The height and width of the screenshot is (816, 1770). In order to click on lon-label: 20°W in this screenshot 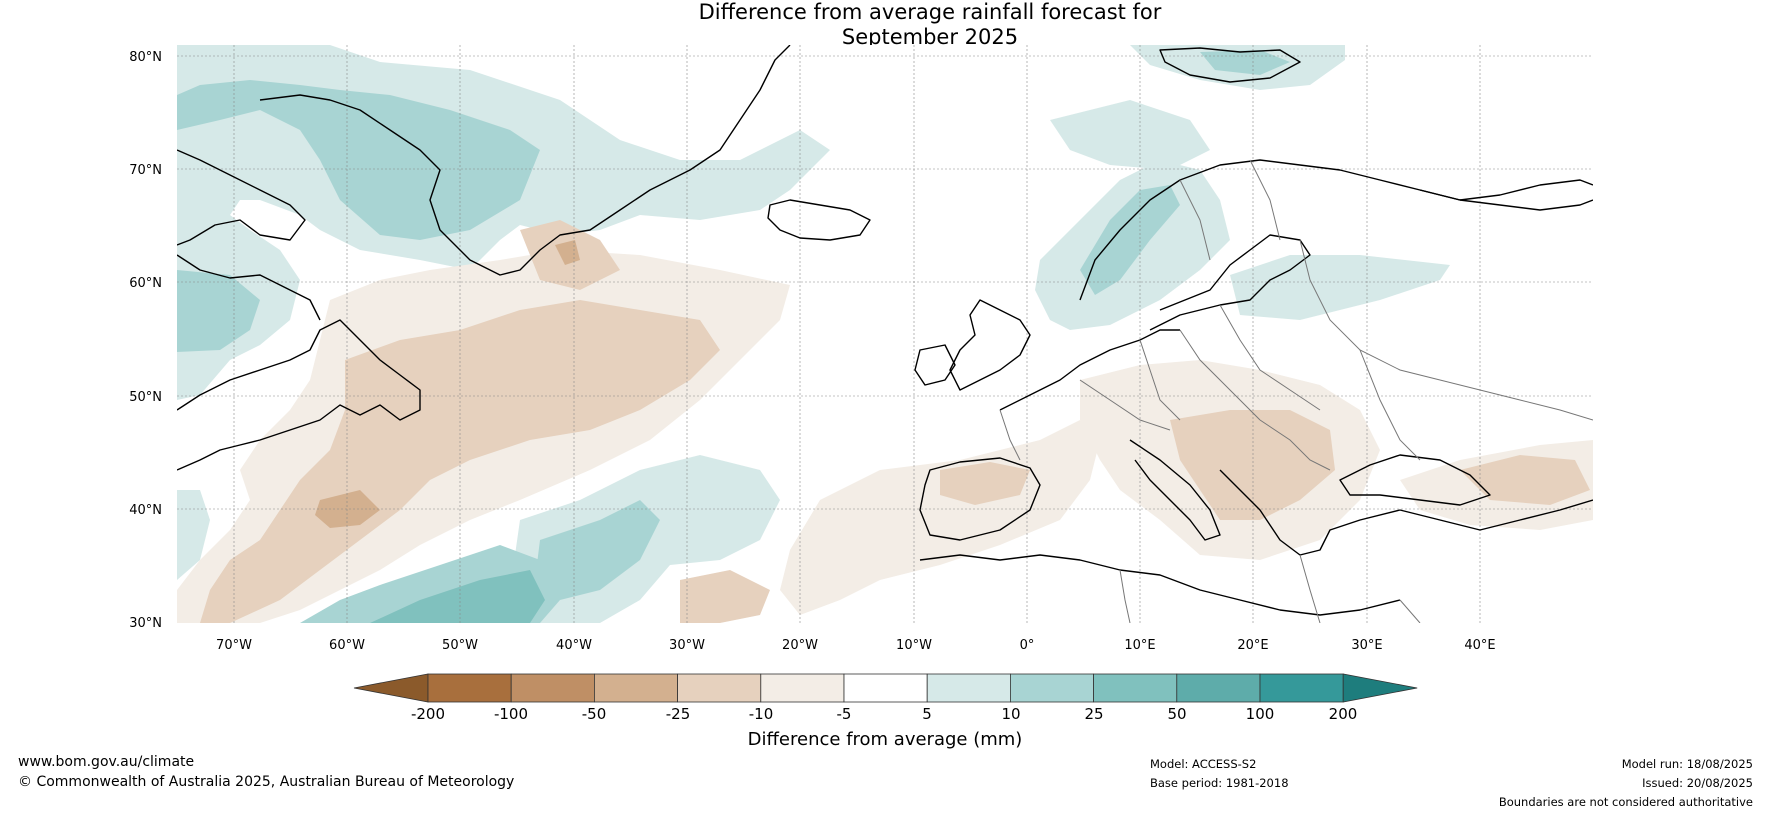, I will do `click(800, 645)`.